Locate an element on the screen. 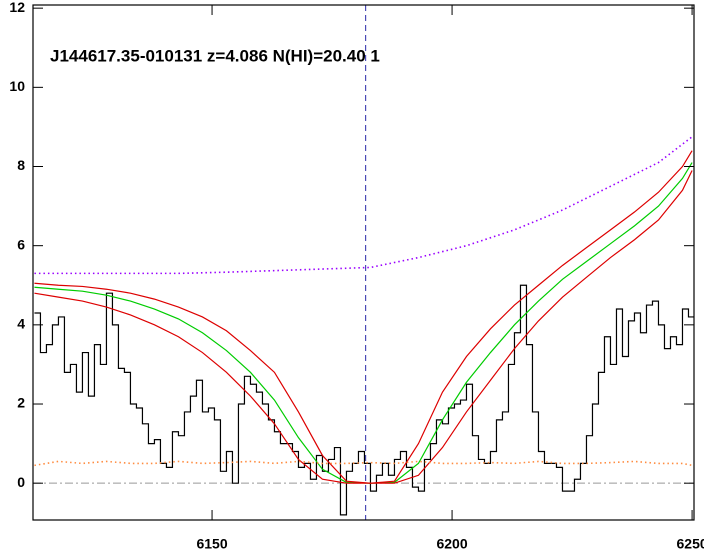 The image size is (704, 556). x-tick-label: 6150 is located at coordinates (211, 544).